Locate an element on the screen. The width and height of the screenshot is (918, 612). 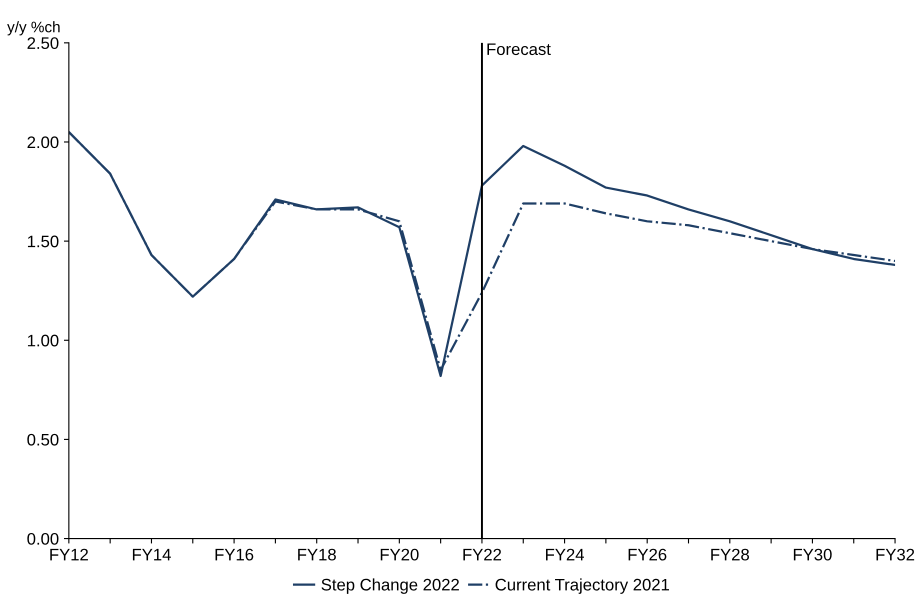
x-tick-label: FY12 is located at coordinates (69, 554).